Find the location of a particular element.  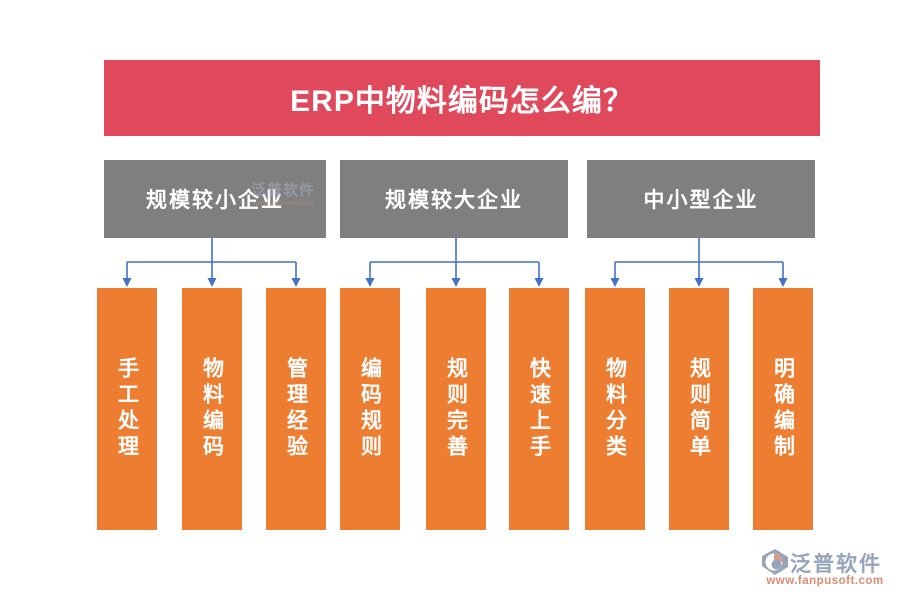

bar-item: 物料编码 is located at coordinates (212, 409).